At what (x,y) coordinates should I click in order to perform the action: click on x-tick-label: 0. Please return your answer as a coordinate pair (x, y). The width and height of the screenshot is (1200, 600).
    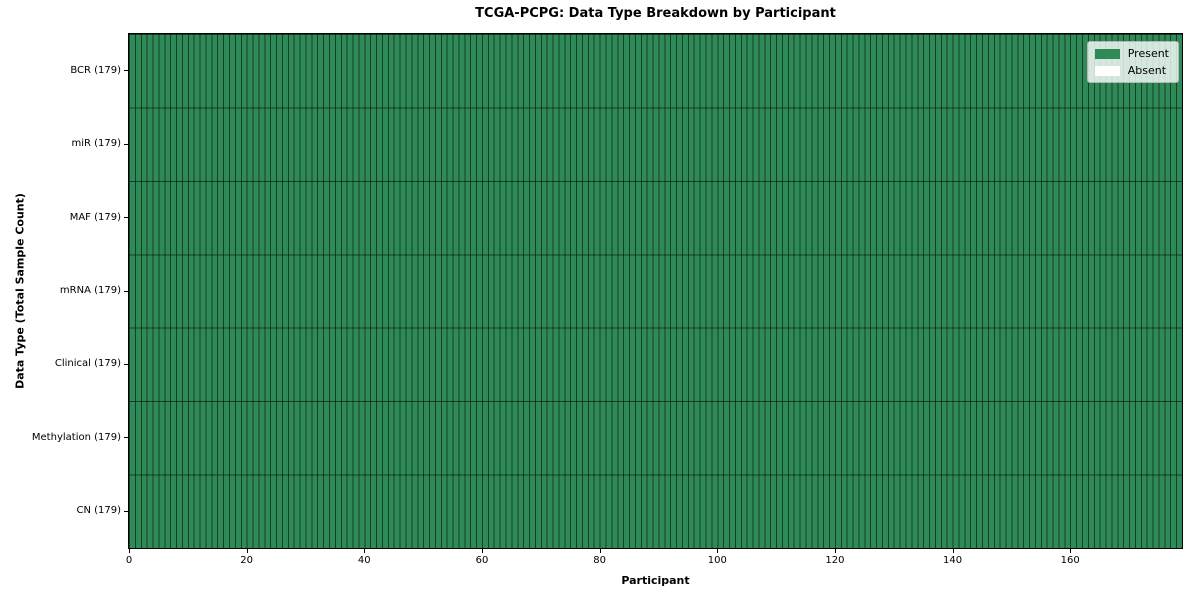
    Looking at the image, I should click on (129, 560).